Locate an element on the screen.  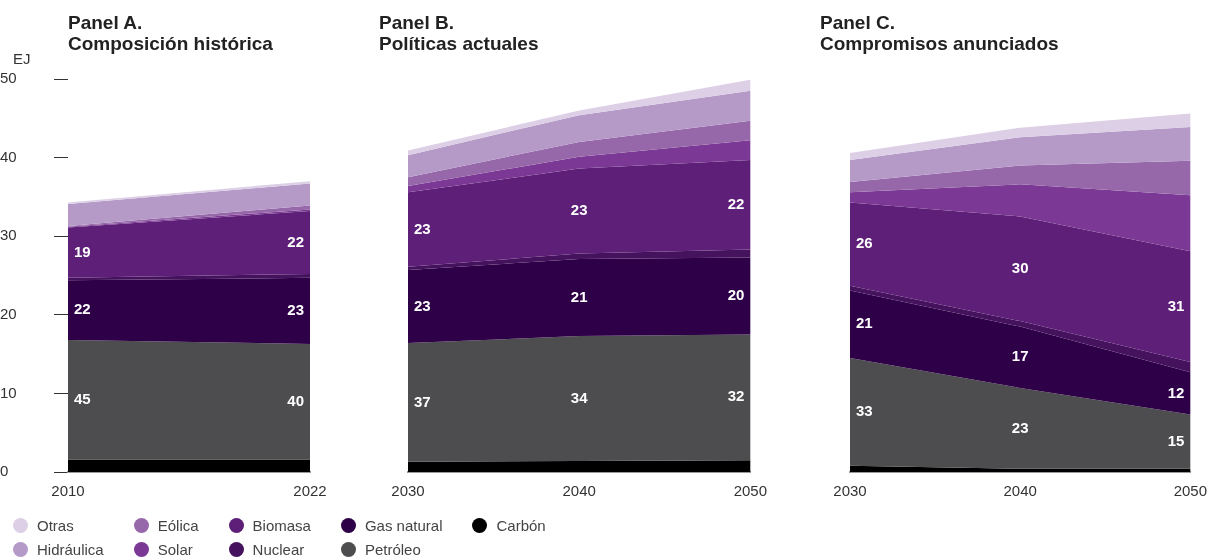
annotation: 45 is located at coordinates (82, 398).